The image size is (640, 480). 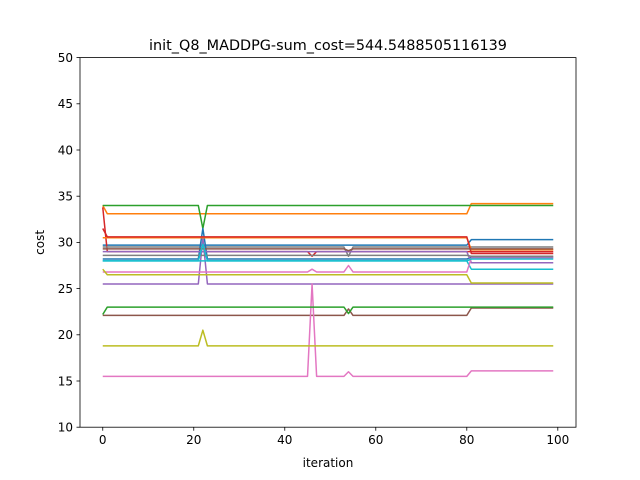 What do you see at coordinates (65, 243) in the screenshot?
I see `y-tick-label: 30` at bounding box center [65, 243].